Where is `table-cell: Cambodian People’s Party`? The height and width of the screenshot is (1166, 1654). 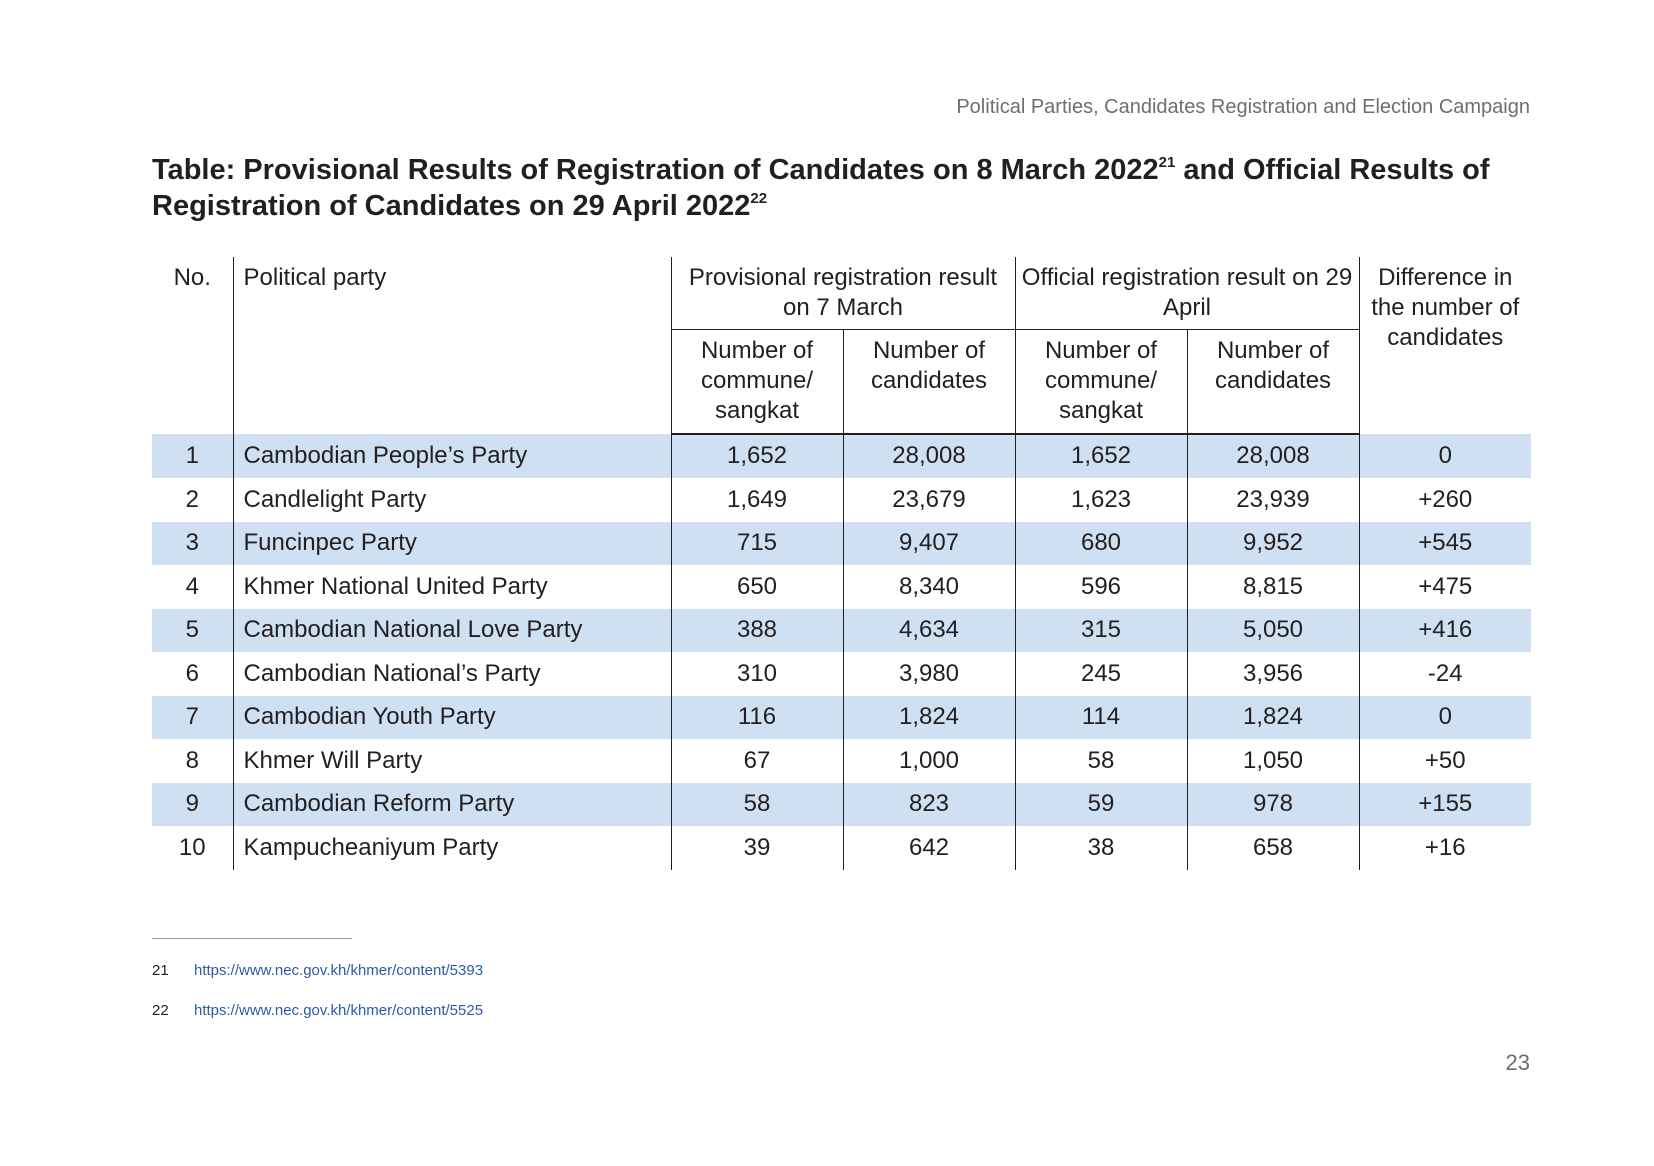
table-cell: Cambodian People’s Party is located at coordinates (451, 455).